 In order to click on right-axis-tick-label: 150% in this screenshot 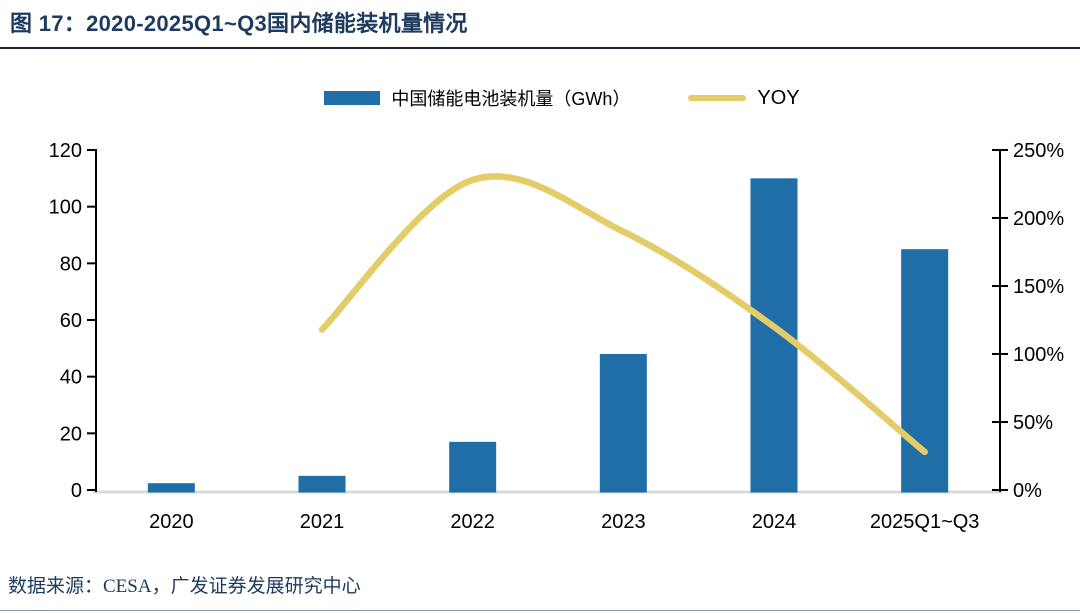, I will do `click(1038, 287)`.